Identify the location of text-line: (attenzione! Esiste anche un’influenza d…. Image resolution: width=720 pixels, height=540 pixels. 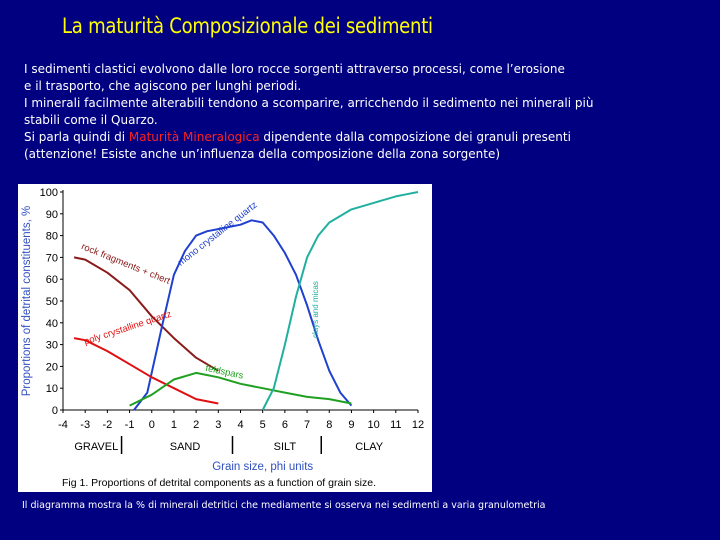
(262, 154).